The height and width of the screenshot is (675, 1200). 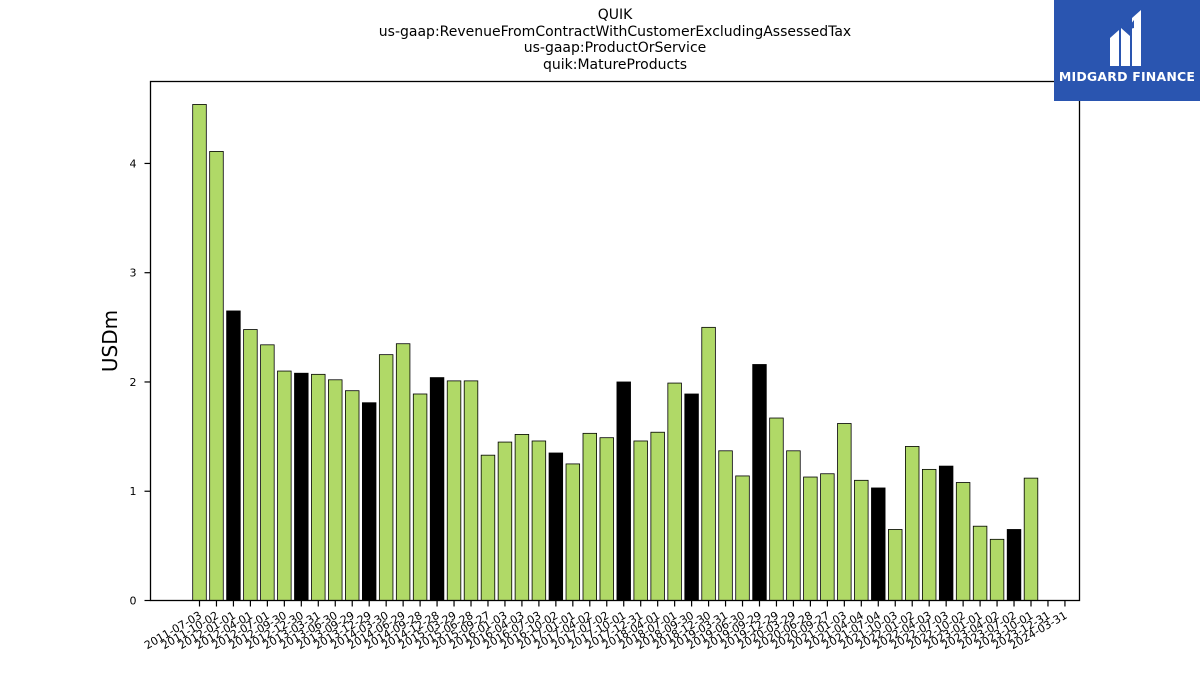 What do you see at coordinates (1125, 38) in the screenshot?
I see `logo-mark-icon` at bounding box center [1125, 38].